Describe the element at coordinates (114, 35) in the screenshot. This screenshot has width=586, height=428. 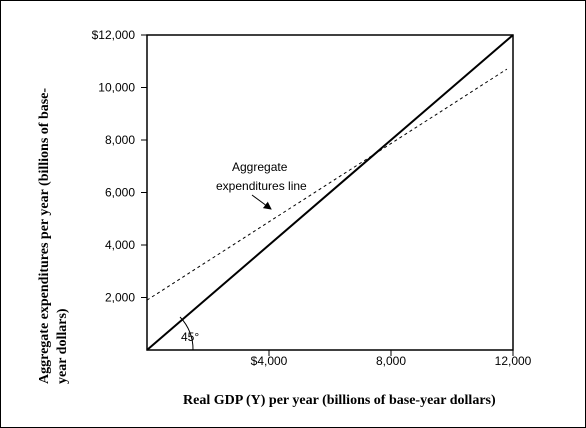
I see `y-tick-label-5: $12,000` at that location.